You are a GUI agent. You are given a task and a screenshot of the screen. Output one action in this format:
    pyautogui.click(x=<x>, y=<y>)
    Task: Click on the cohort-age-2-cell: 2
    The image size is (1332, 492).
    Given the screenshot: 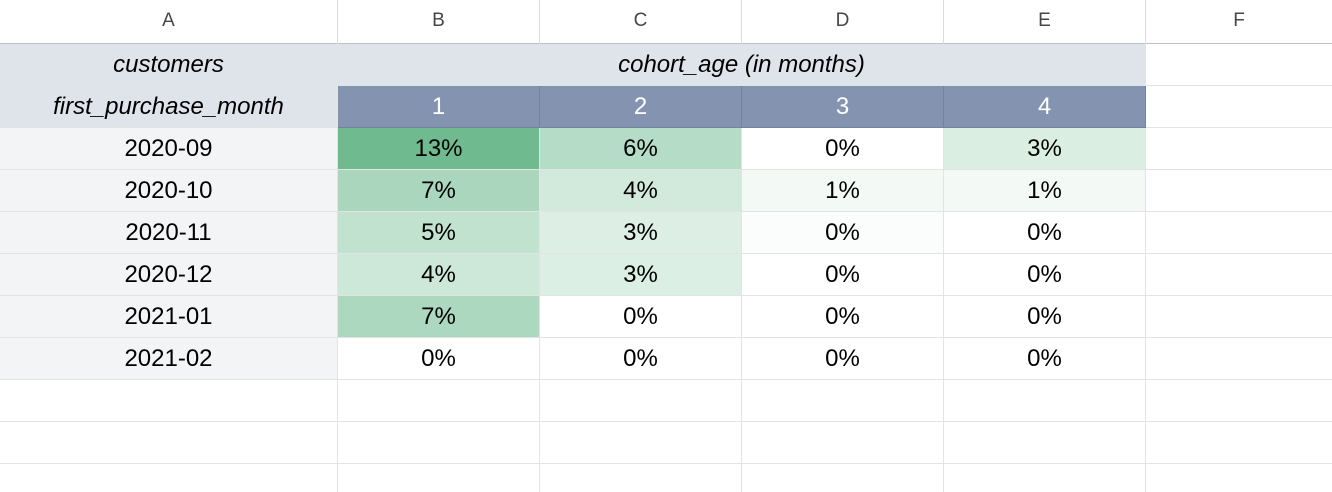 What is the action you would take?
    pyautogui.click(x=641, y=107)
    